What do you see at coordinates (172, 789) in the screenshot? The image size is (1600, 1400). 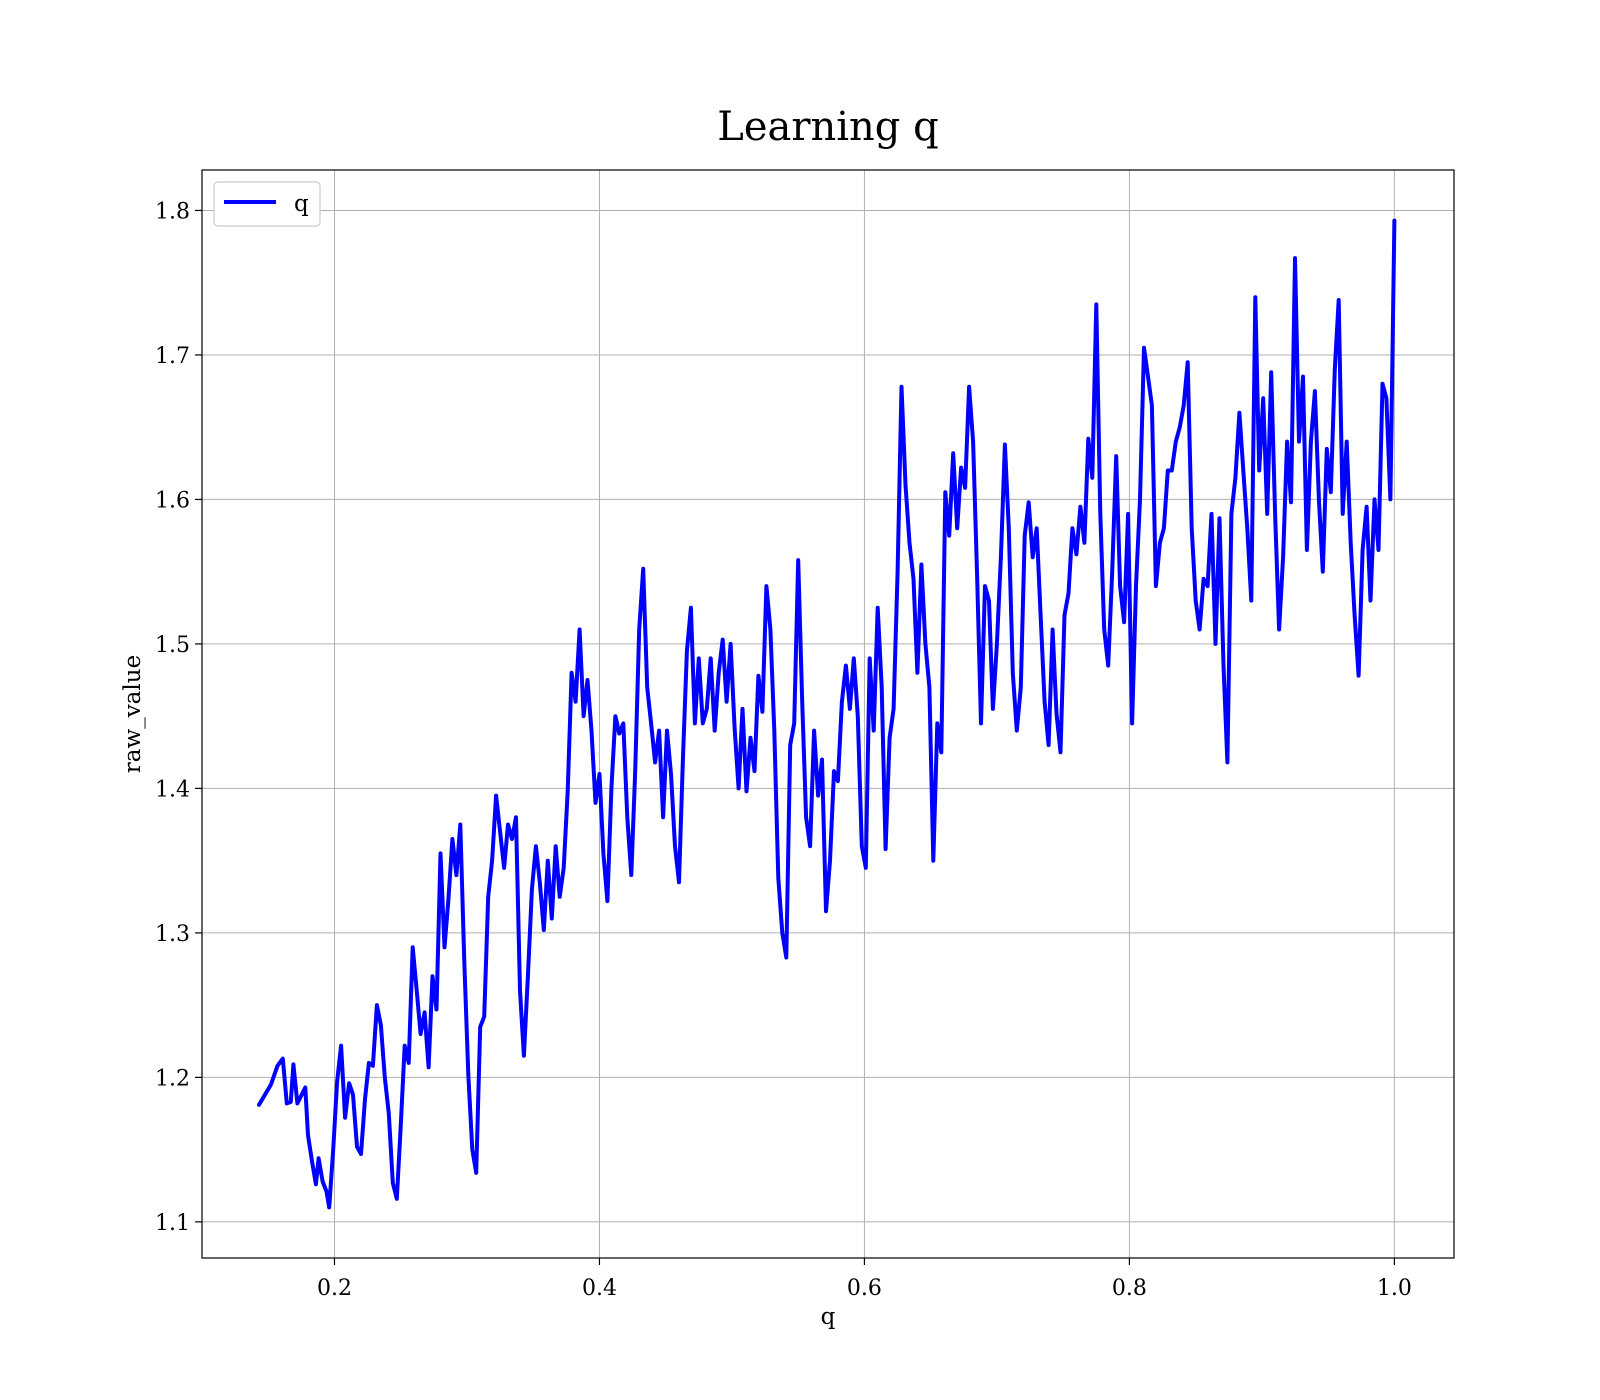 I see `y-tick-label: 1.4` at bounding box center [172, 789].